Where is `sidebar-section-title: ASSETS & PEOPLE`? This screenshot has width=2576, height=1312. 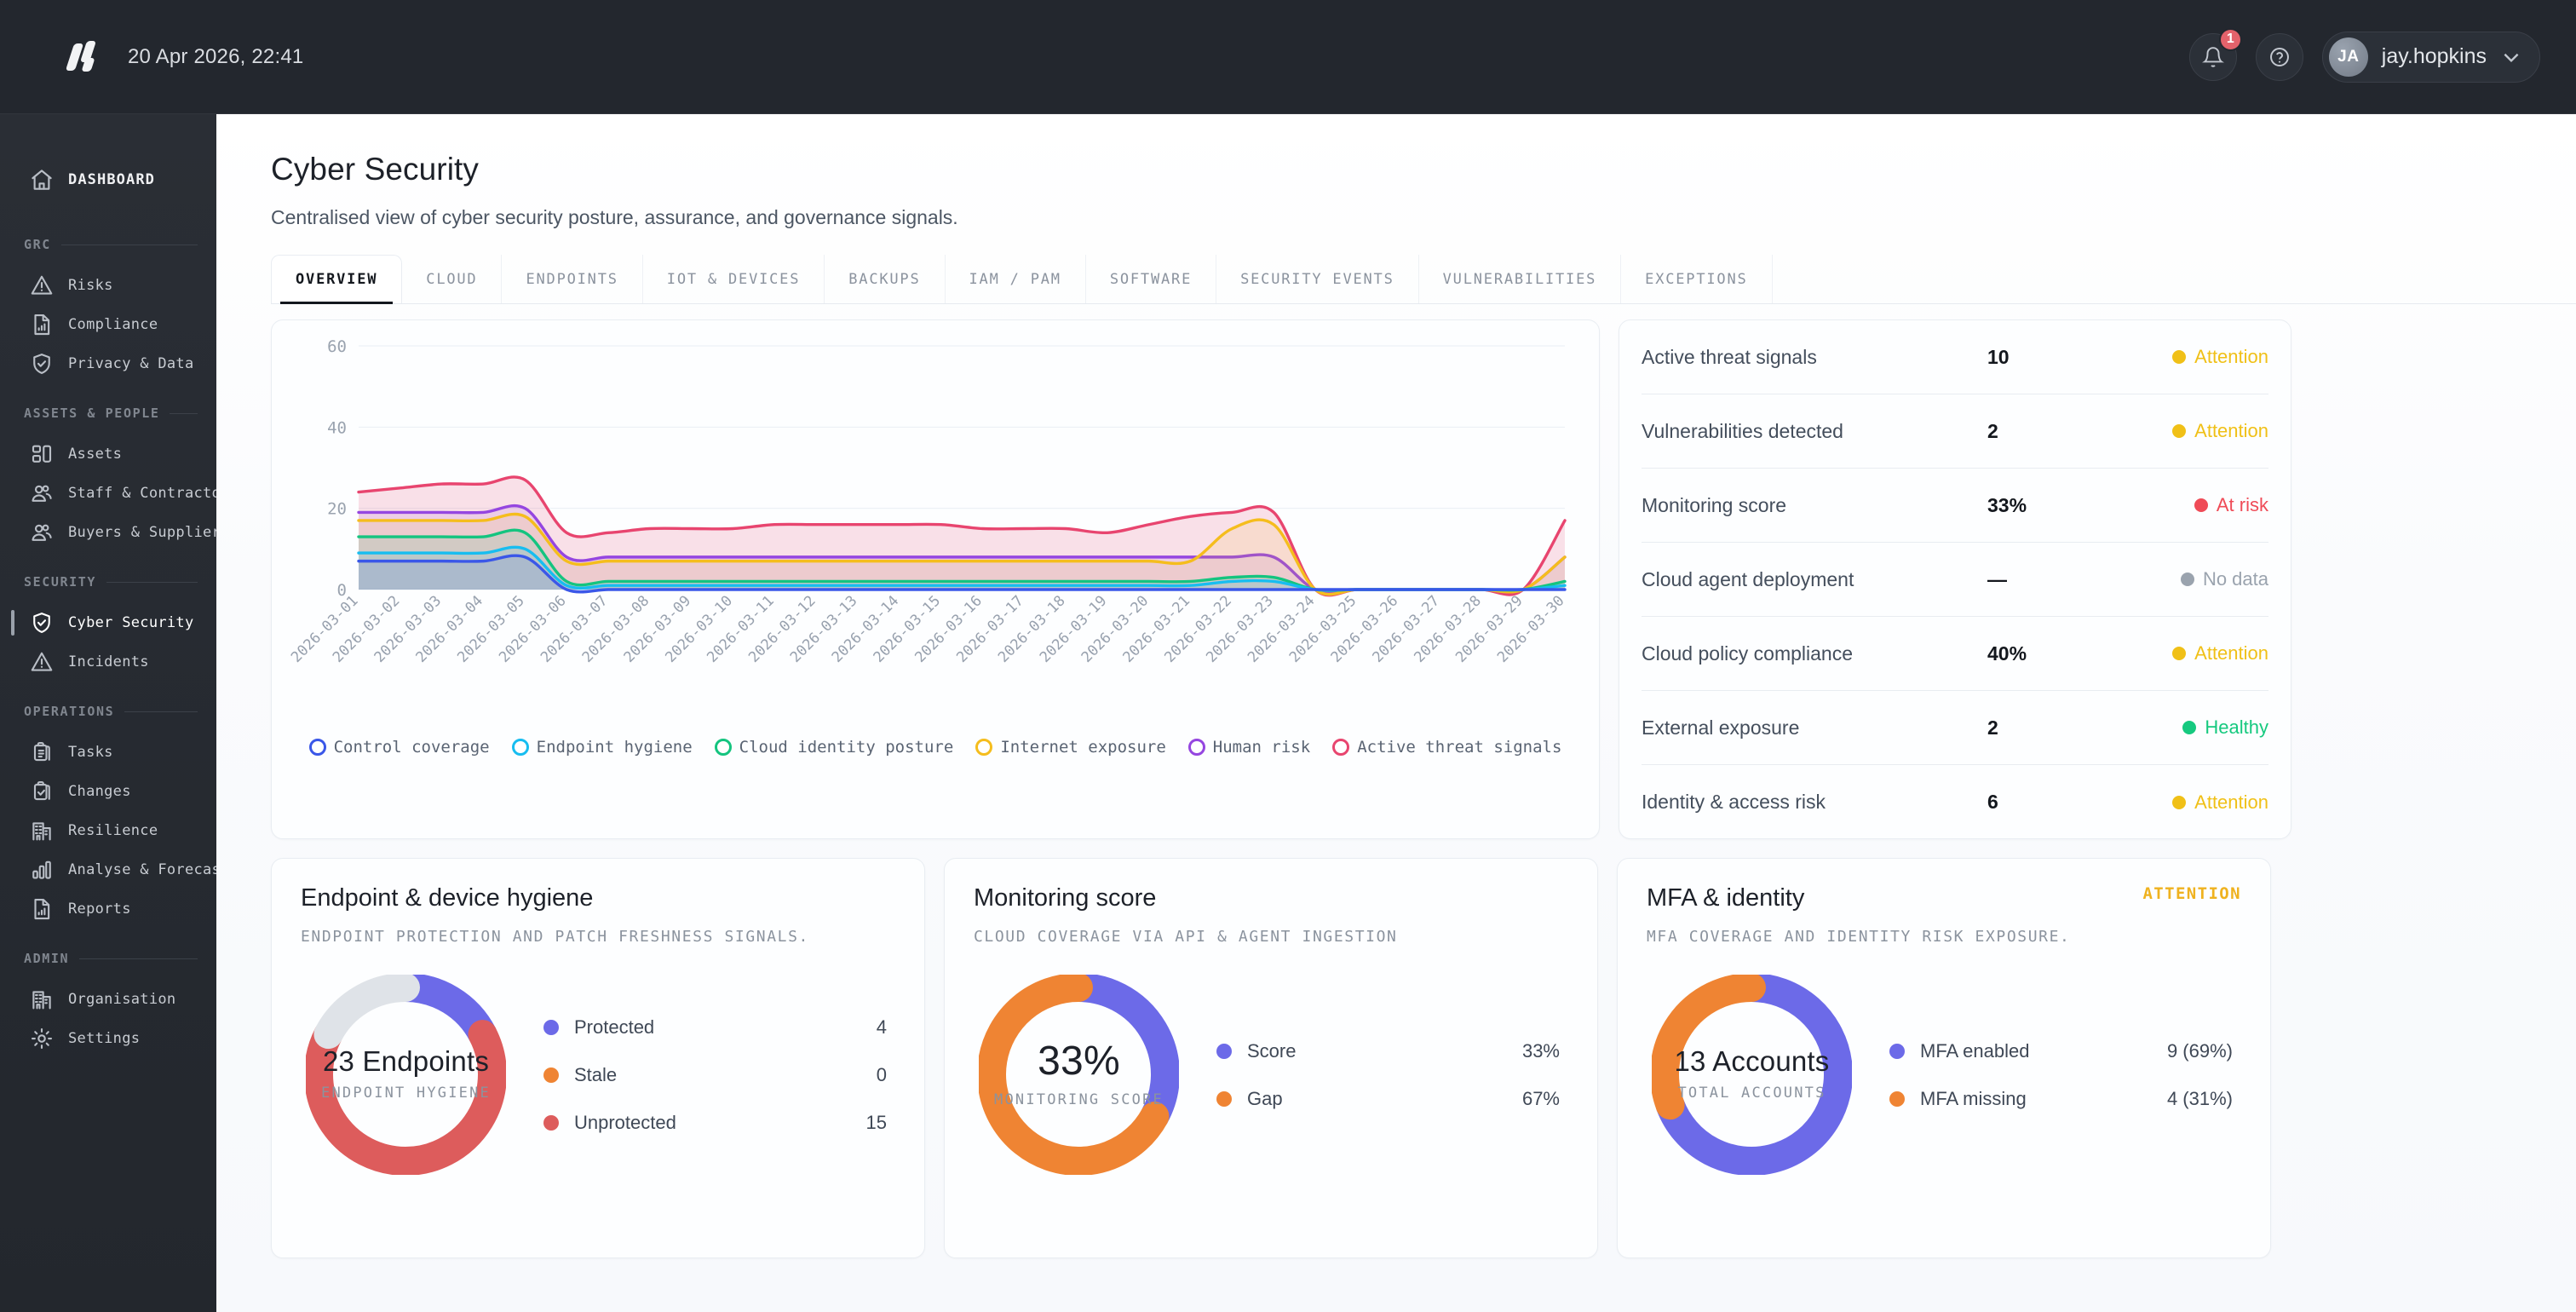
sidebar-section-title: ASSETS & PEOPLE is located at coordinates (92, 413).